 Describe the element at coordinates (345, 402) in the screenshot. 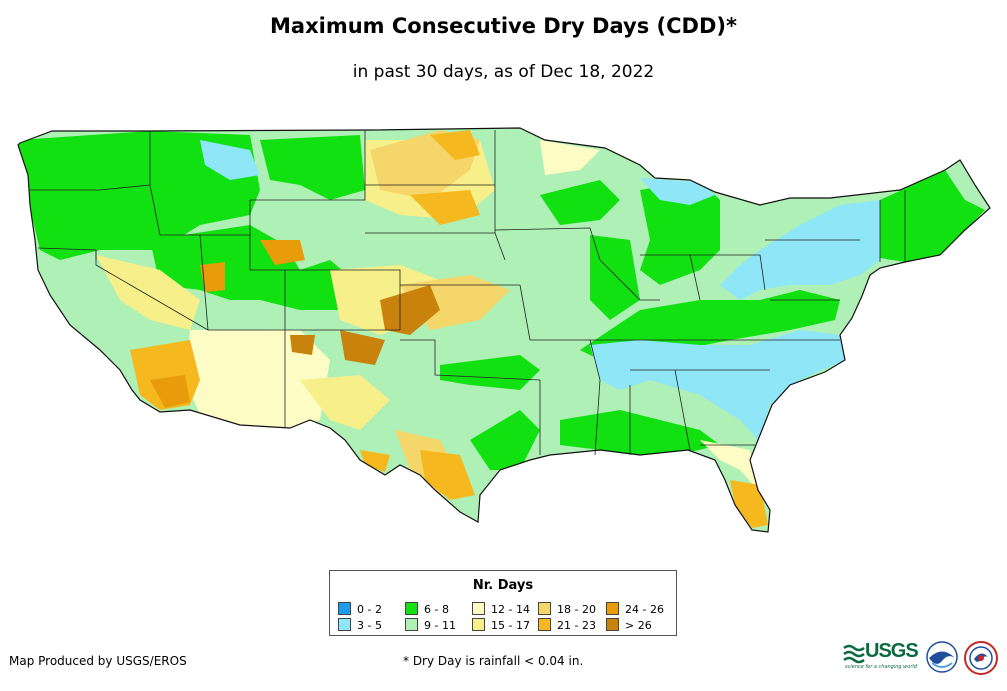

I see `class-15-17-new-mexico` at that location.